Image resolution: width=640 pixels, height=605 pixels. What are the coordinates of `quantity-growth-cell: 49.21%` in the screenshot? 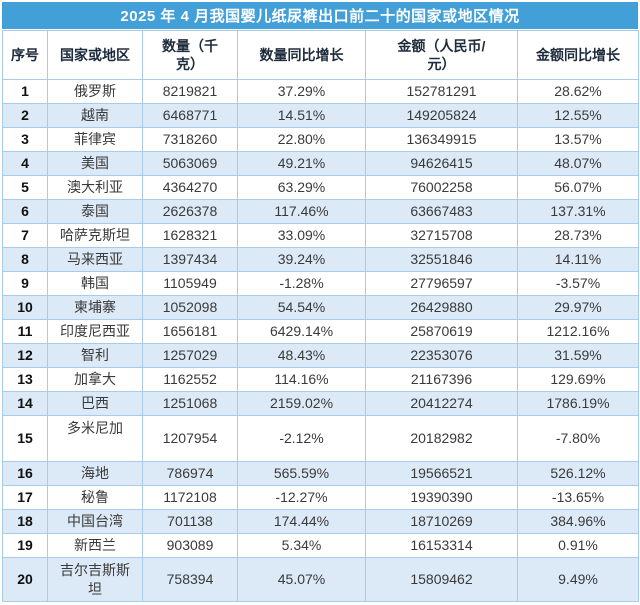 It's located at (301, 163).